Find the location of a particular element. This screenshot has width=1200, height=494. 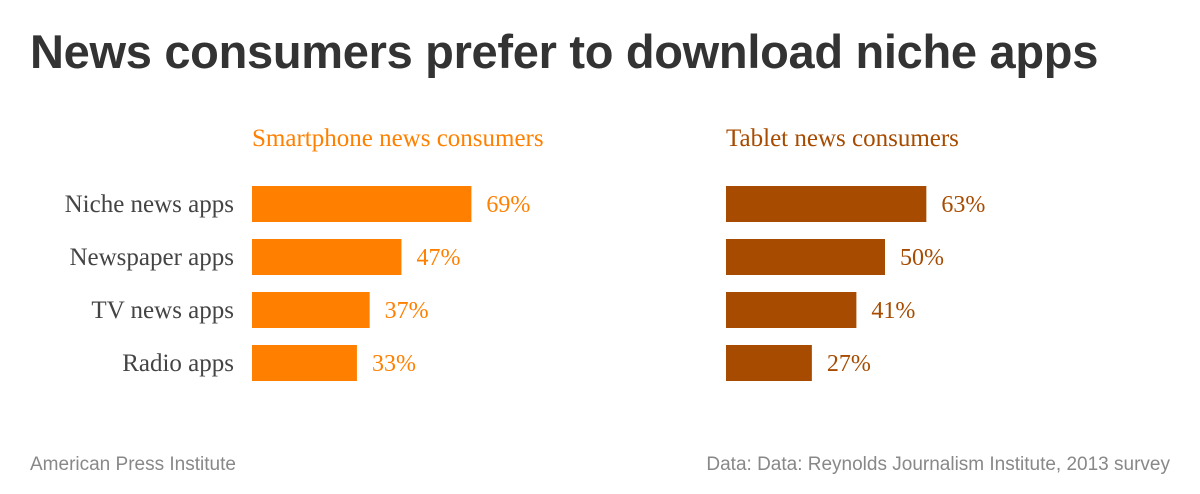

category-label-newspaper-apps: Newspaper apps is located at coordinates (151, 257).